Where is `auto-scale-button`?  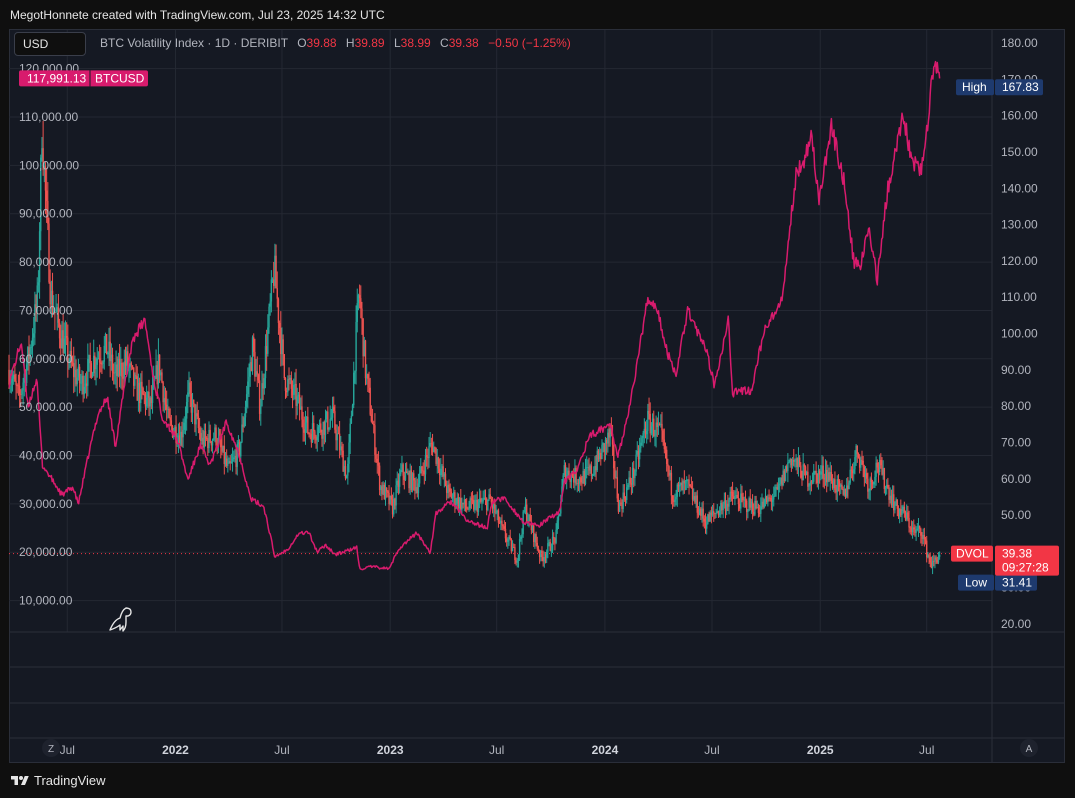 auto-scale-button is located at coordinates (1029, 748).